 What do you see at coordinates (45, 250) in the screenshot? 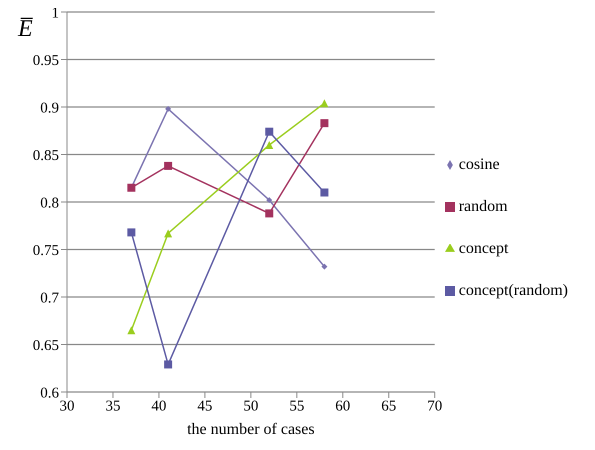
I see `y-tick-label: 0.75` at bounding box center [45, 250].